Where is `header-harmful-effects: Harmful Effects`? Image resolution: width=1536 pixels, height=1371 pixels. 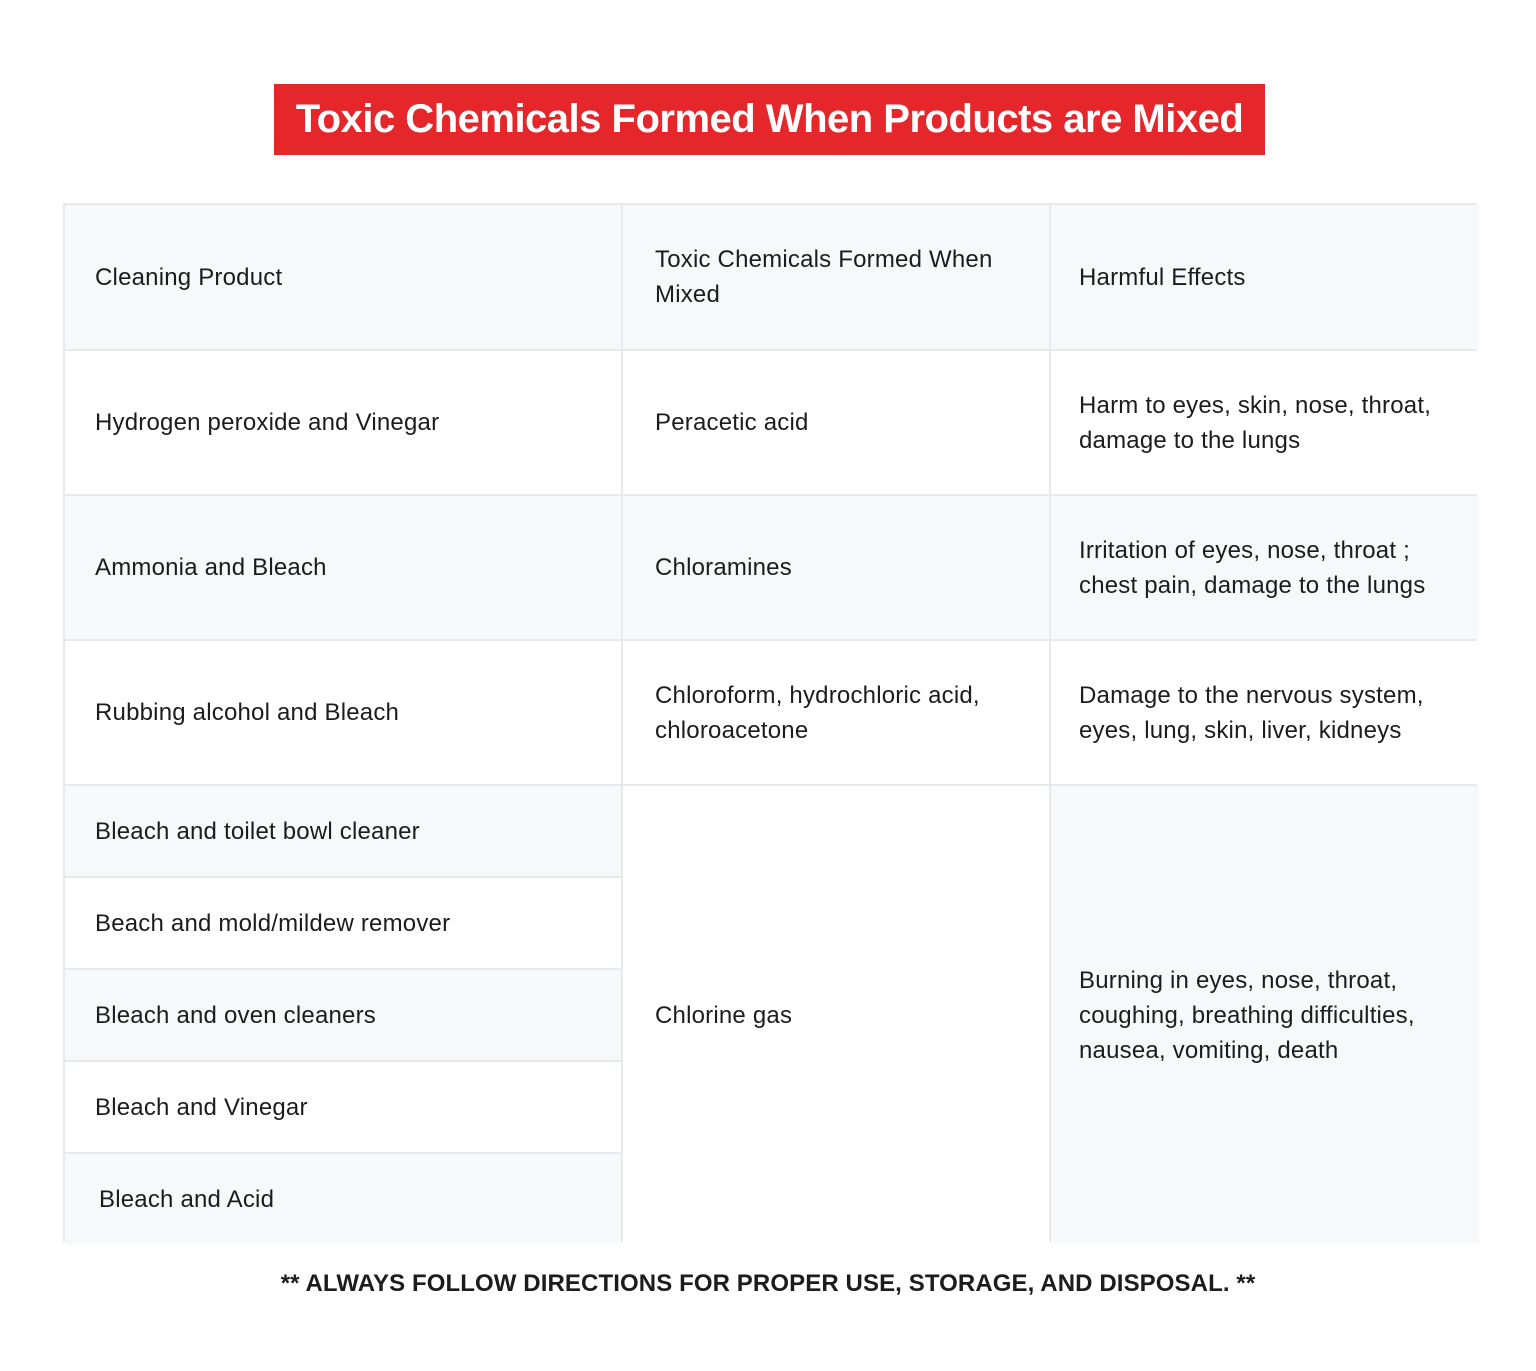 header-harmful-effects: Harmful Effects is located at coordinates (1265, 277).